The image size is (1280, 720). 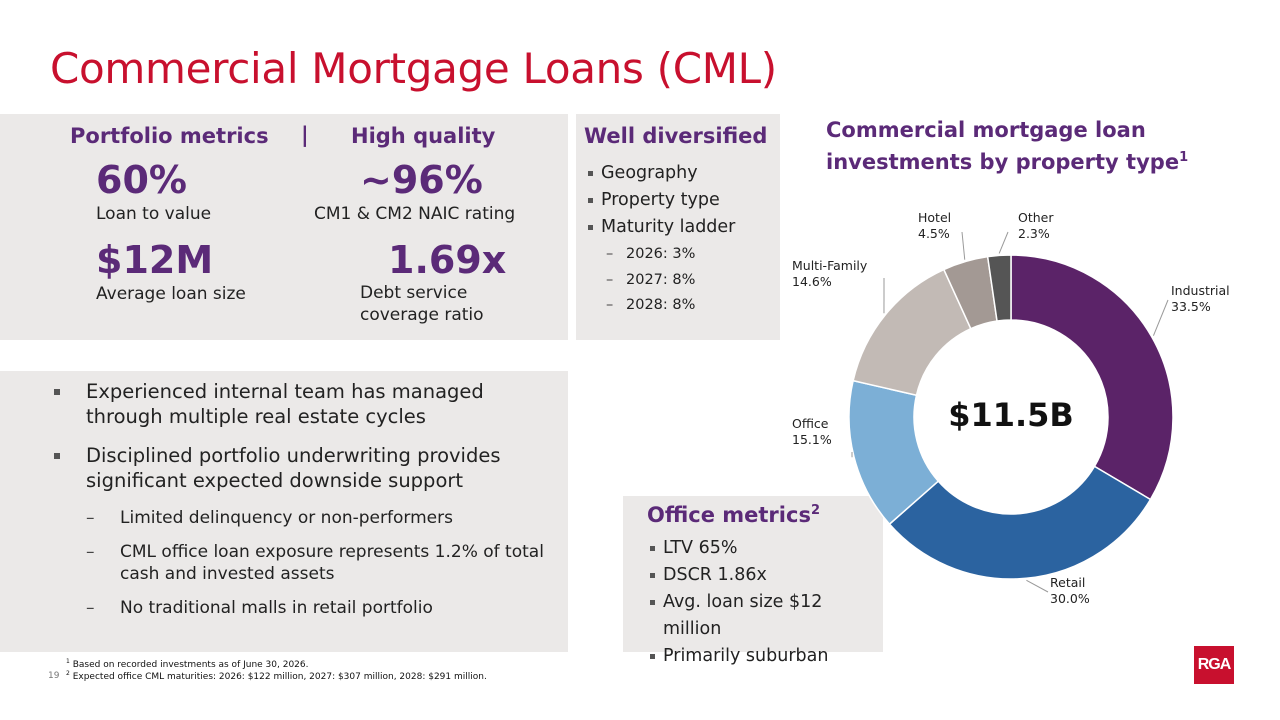 What do you see at coordinates (733, 515) in the screenshot?
I see `office-metrics-header: Office metrics2` at bounding box center [733, 515].